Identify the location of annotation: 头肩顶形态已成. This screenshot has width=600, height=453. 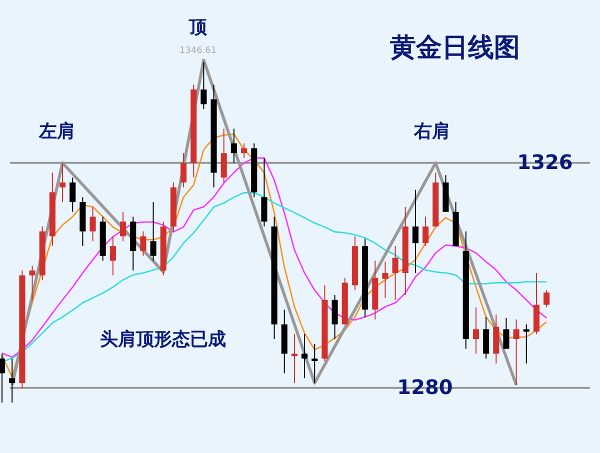
(163, 339).